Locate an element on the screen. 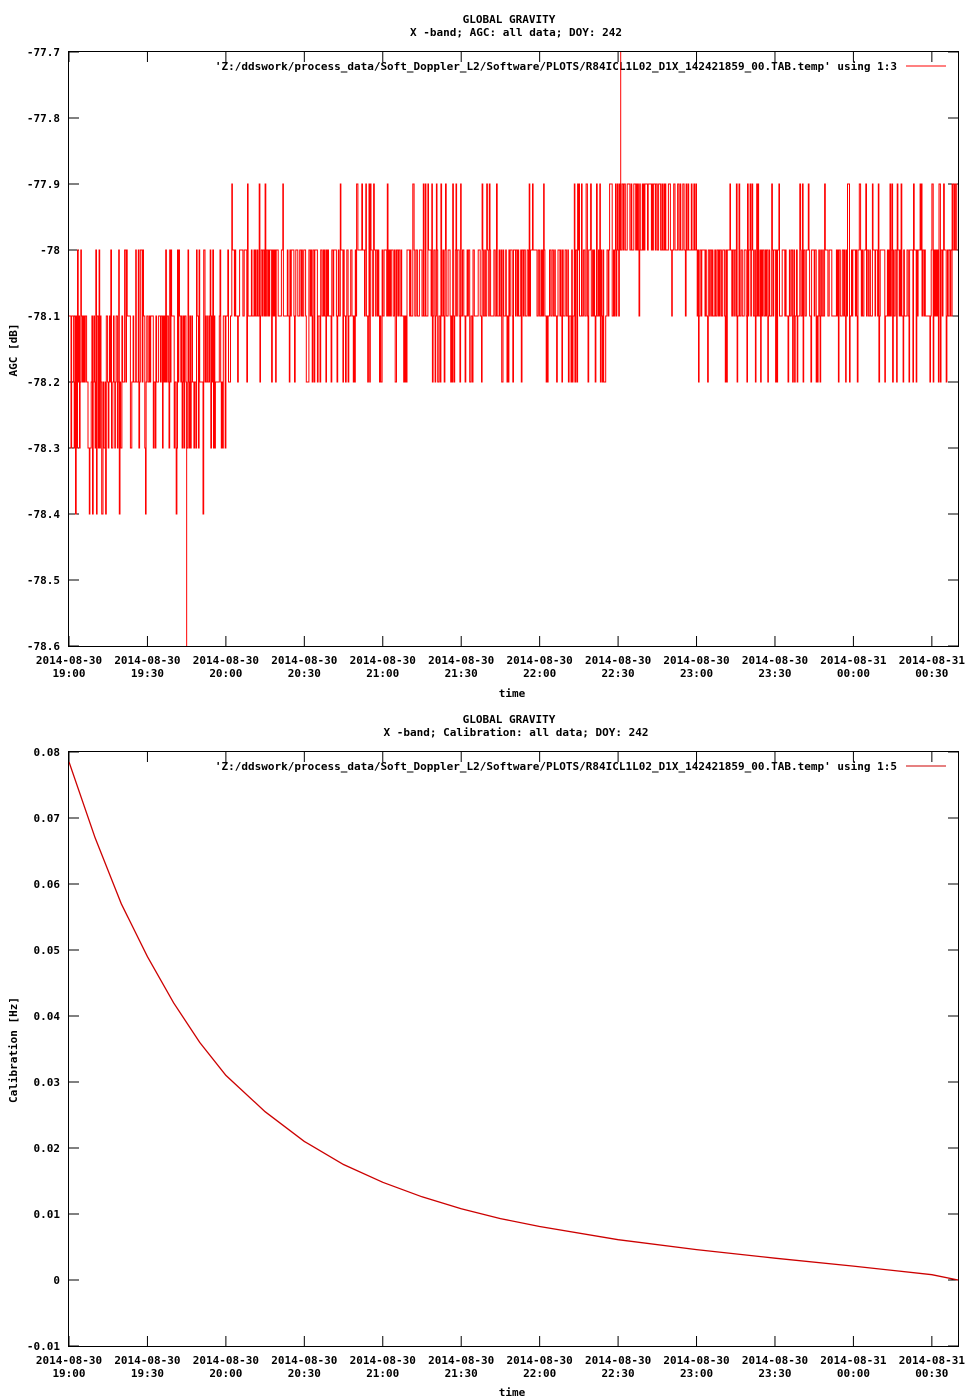 The image size is (980, 1400). y-tick-label: -77.9 is located at coordinates (43, 184).